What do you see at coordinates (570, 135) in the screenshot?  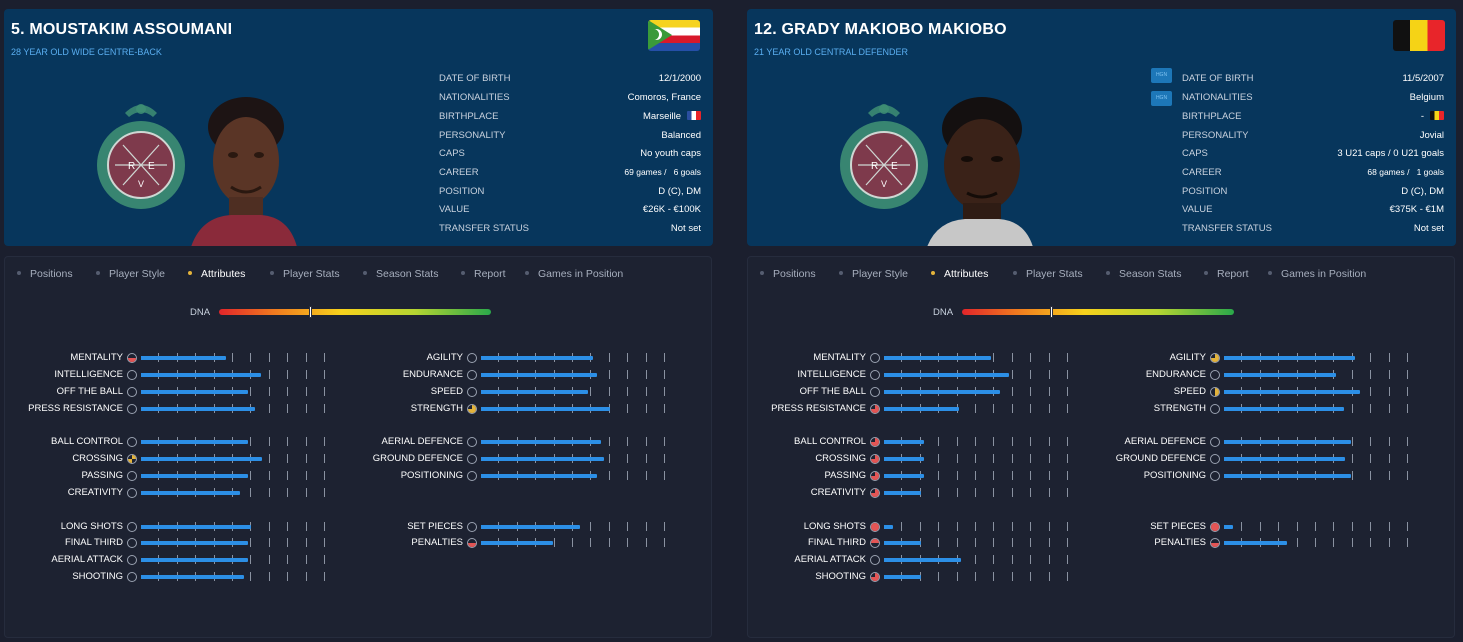 I see `info-personality: PERSONALITY Balanced` at bounding box center [570, 135].